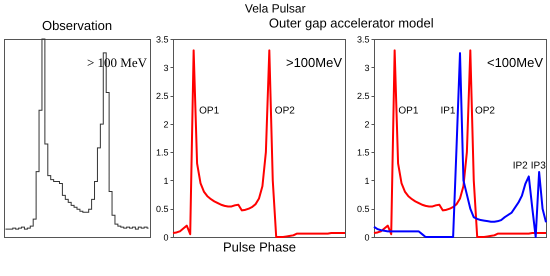 This screenshot has height=276, width=550. I want to click on annotation: IP1, so click(448, 110).